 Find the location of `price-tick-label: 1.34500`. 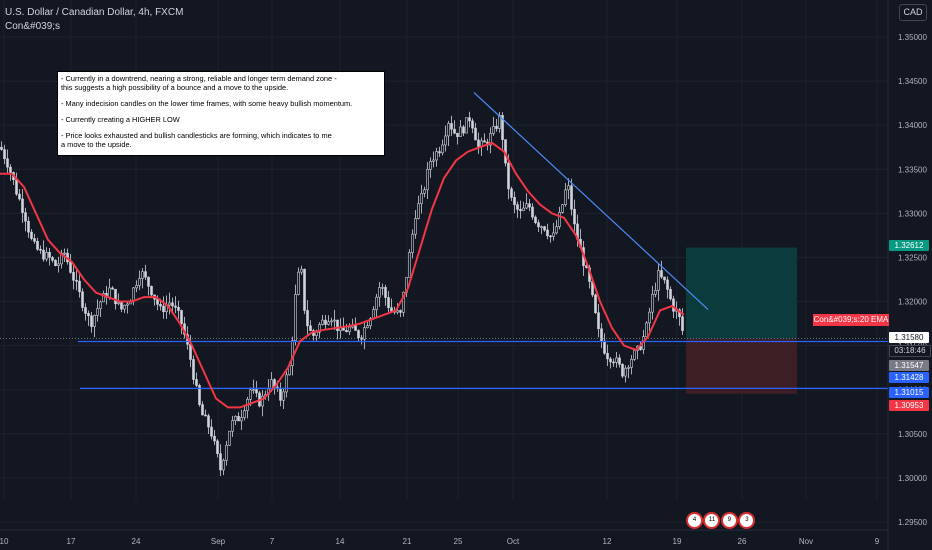

price-tick-label: 1.34500 is located at coordinates (912, 81).